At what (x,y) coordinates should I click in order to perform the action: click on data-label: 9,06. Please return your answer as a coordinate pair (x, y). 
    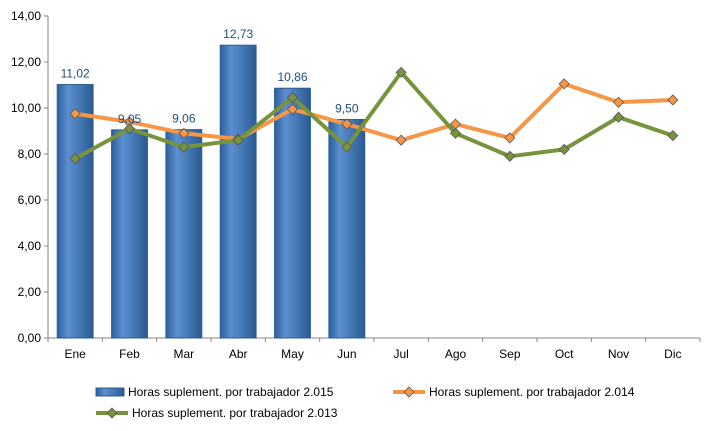
    Looking at the image, I should click on (184, 119).